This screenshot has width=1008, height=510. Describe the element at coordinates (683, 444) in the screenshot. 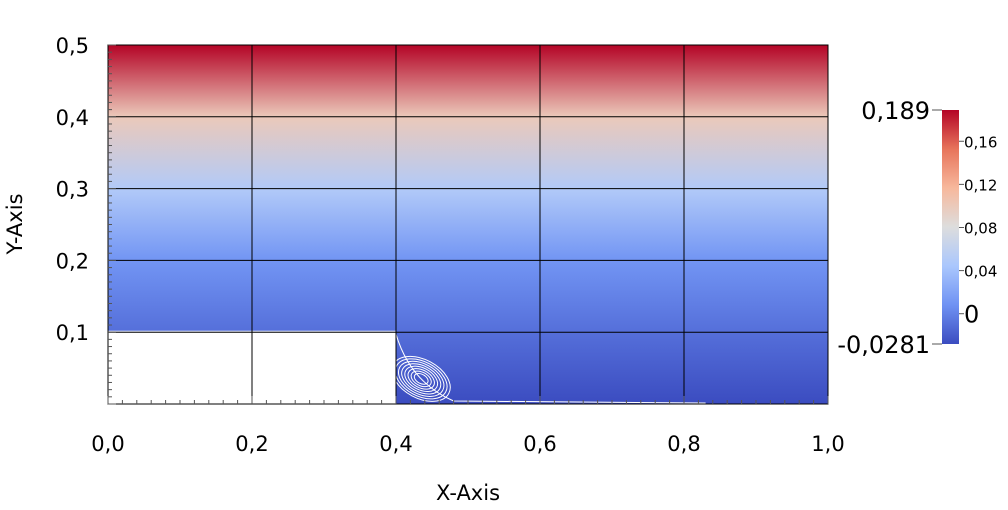

I see `x-tick-label: 0,8` at that location.